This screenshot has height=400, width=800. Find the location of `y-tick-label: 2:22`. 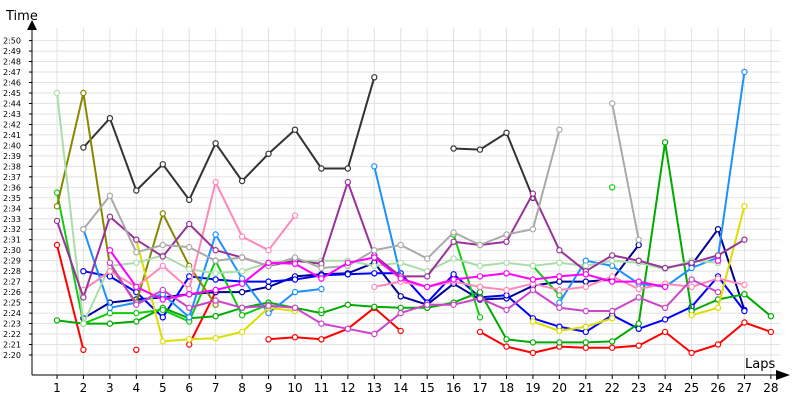

y-tick-label: 2:22 is located at coordinates (12, 334).